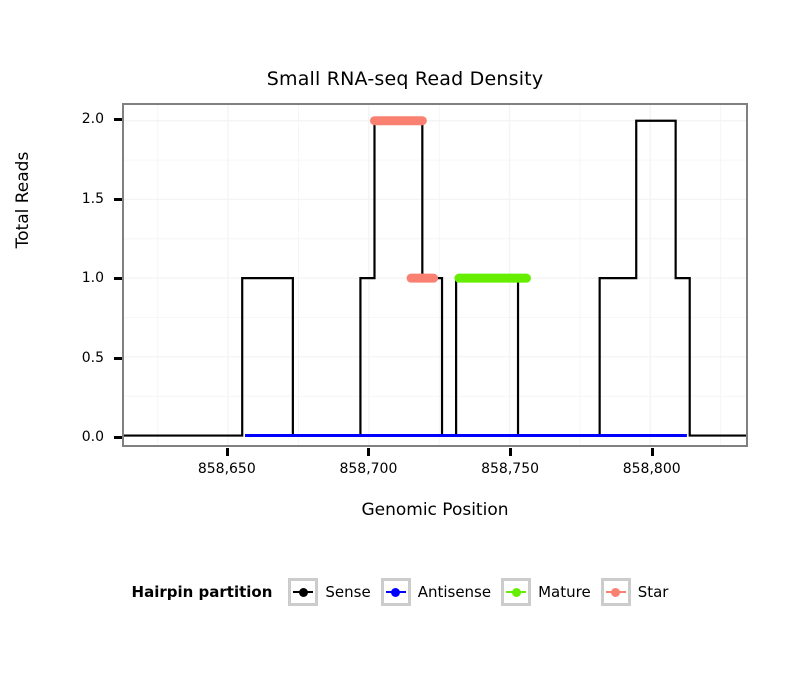 Image resolution: width=810 pixels, height=690 pixels. What do you see at coordinates (510, 469) in the screenshot?
I see `x-tick-label: 858,750` at bounding box center [510, 469].